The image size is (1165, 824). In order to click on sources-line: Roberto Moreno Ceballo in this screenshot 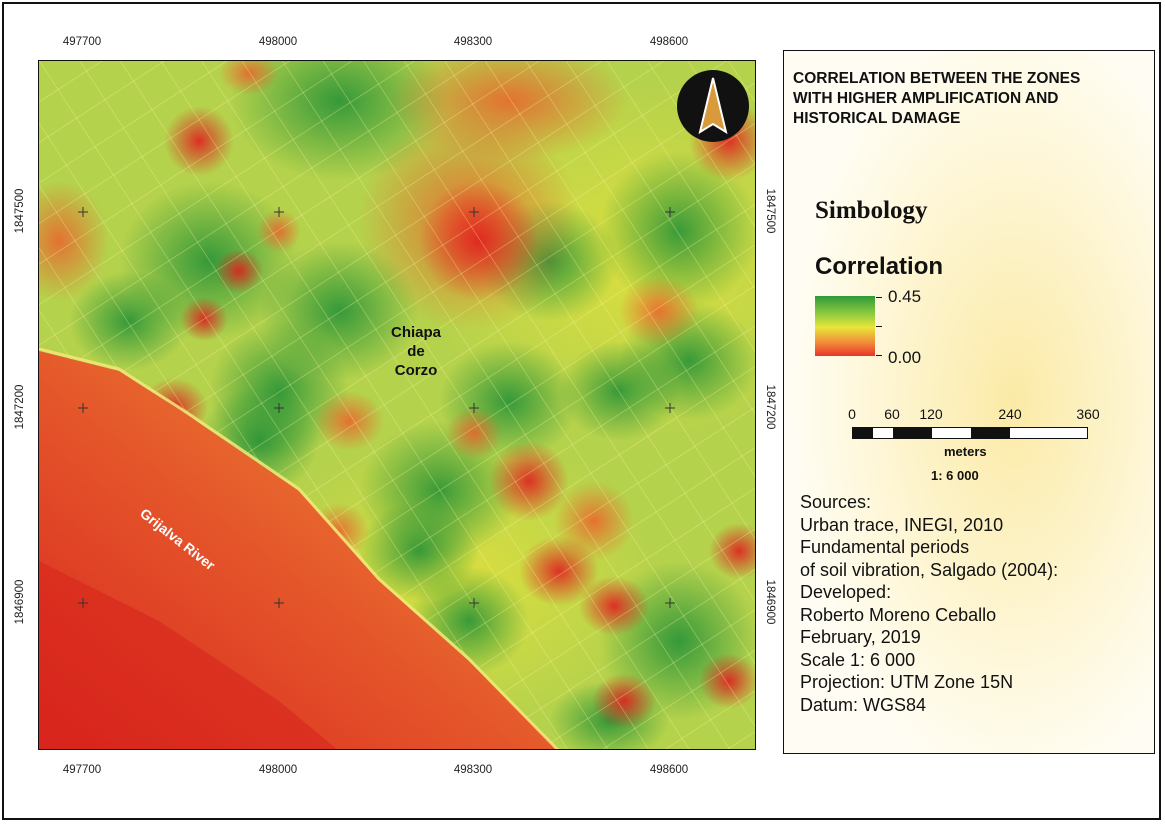, I will do `click(898, 614)`.